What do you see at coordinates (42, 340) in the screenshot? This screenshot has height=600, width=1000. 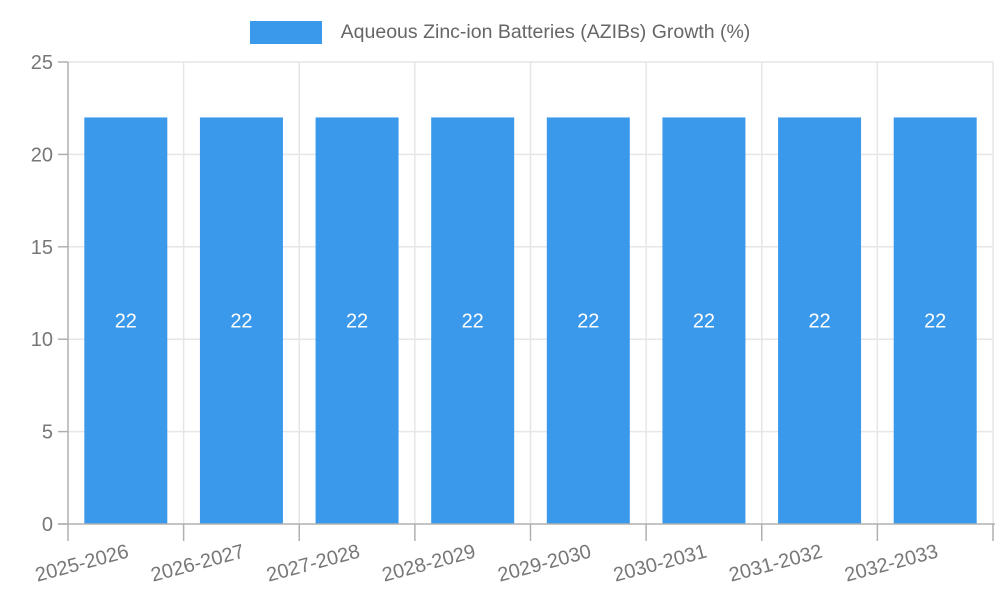 I see `y-tick-label: 10` at bounding box center [42, 340].